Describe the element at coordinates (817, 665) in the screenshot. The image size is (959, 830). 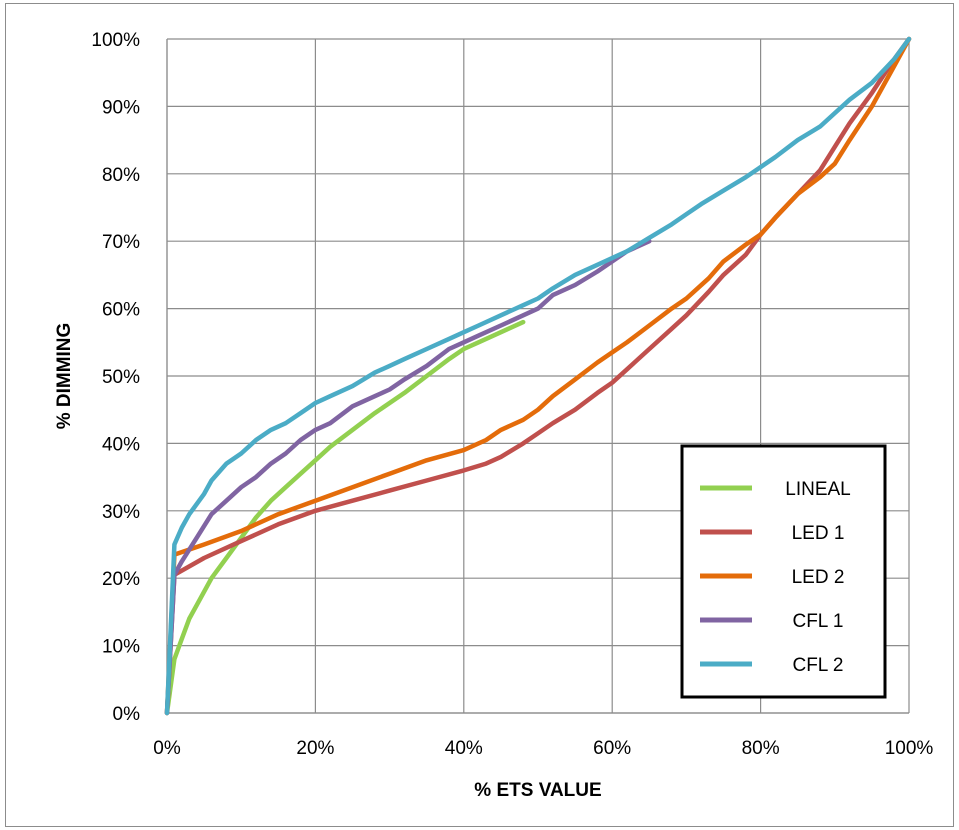
I see `legend-label: CFL 2` at that location.